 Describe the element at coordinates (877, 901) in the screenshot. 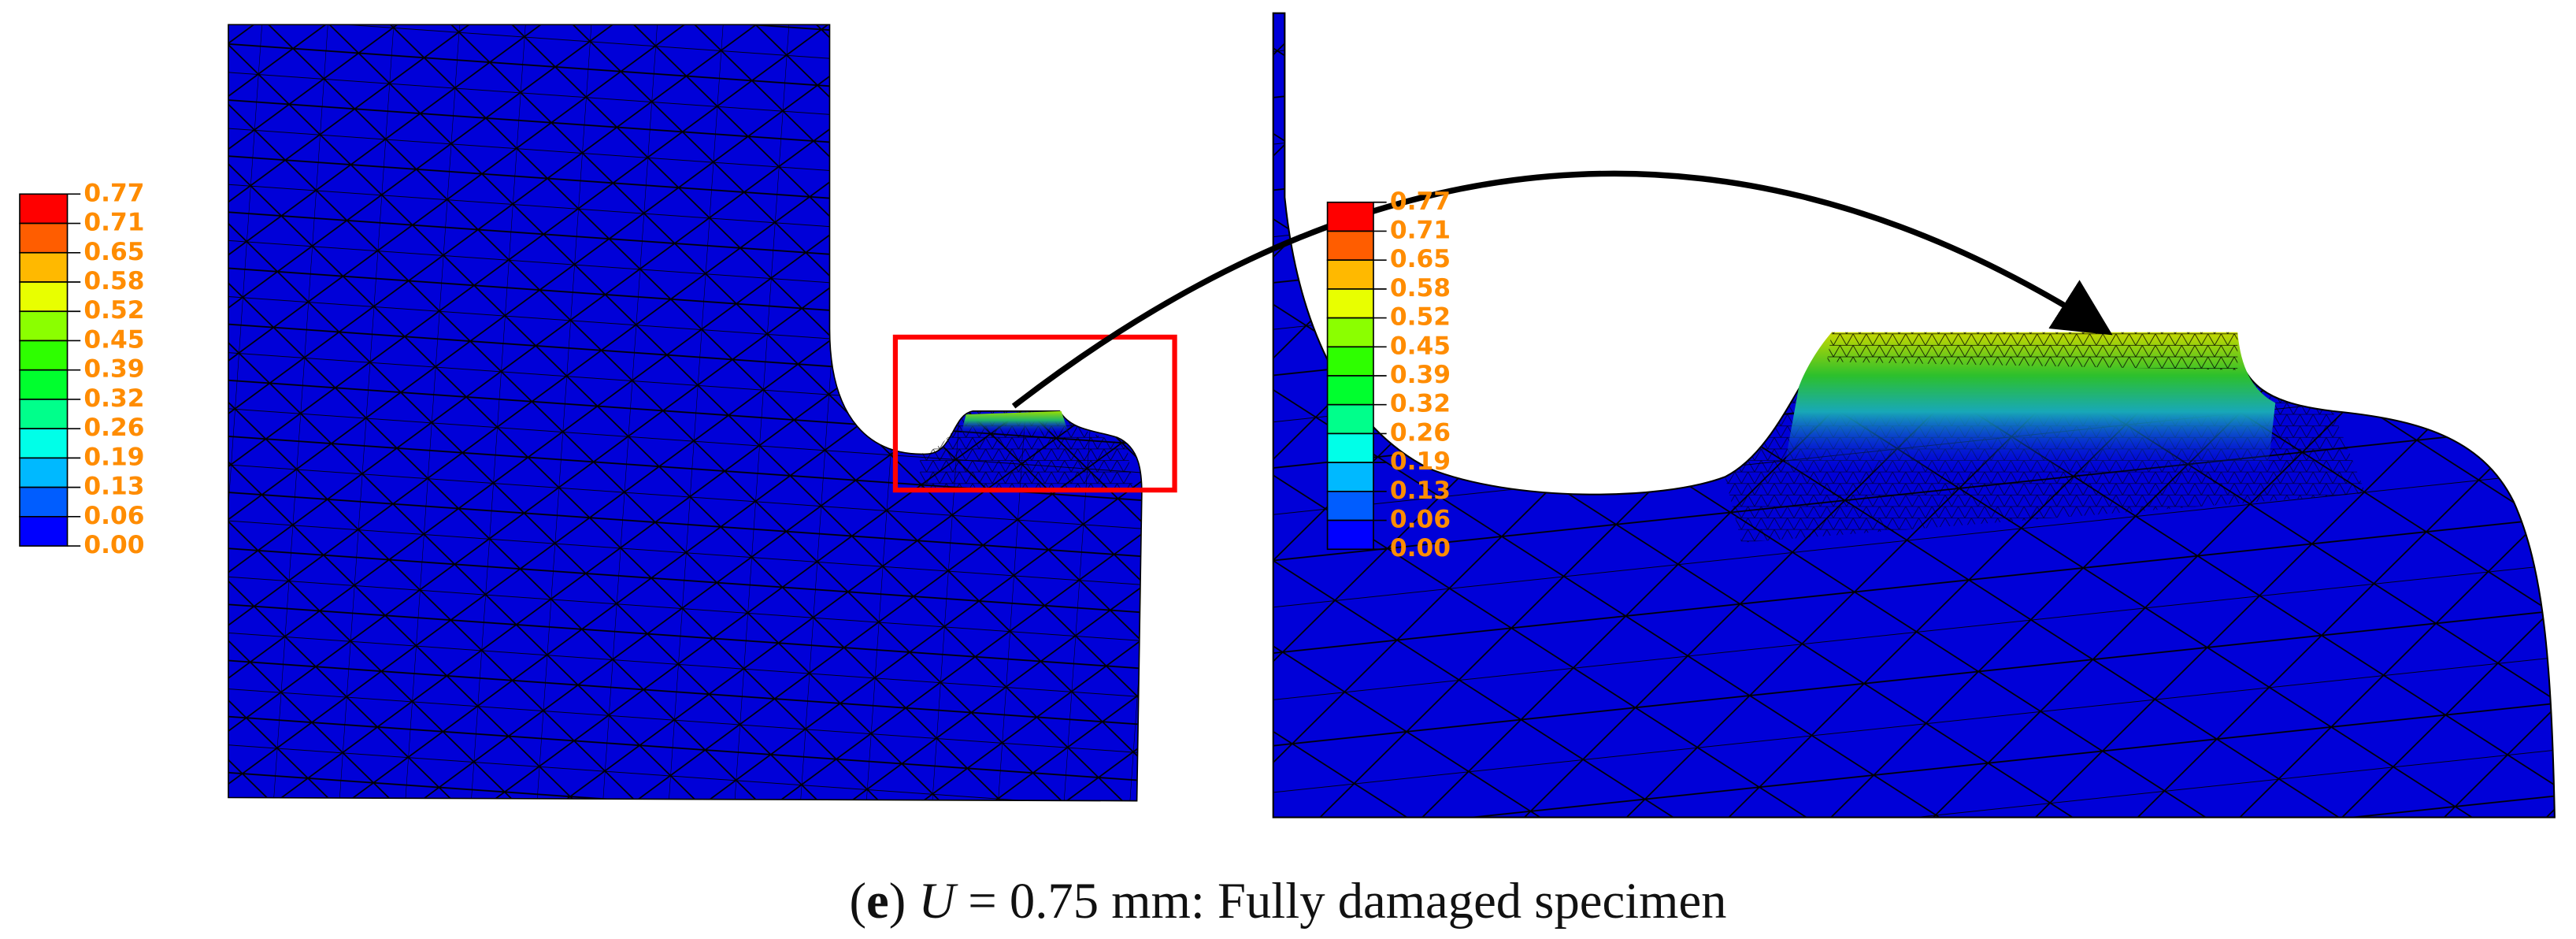

I see `caption-label: e` at that location.